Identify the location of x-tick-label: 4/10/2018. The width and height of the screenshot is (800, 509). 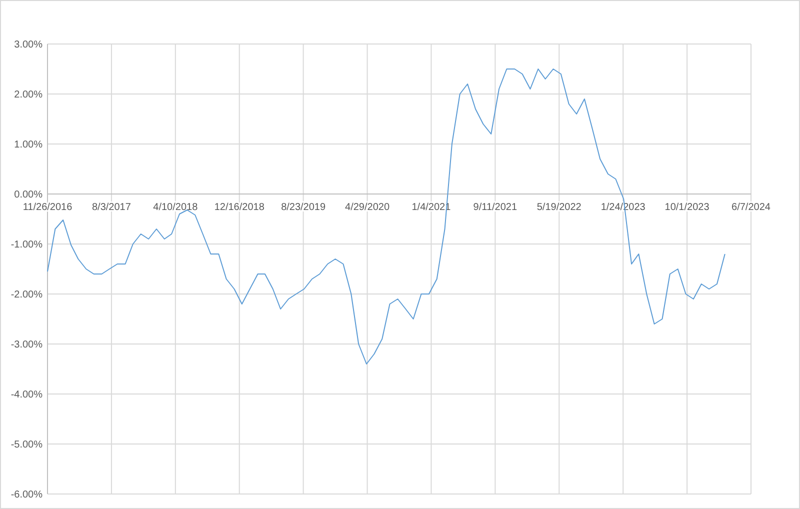
(175, 207).